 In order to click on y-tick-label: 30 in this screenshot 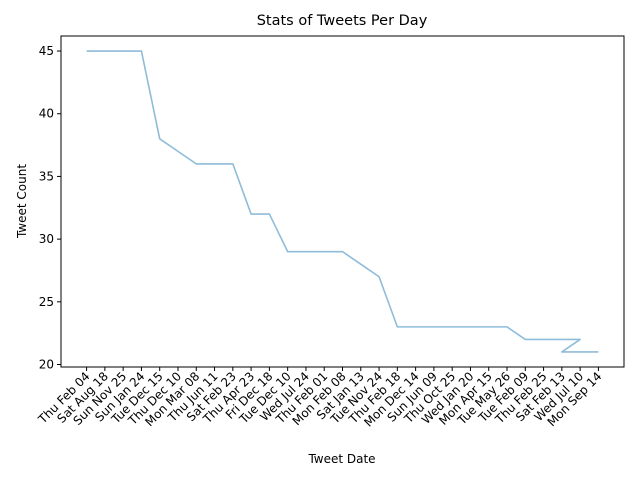, I will do `click(46, 239)`.